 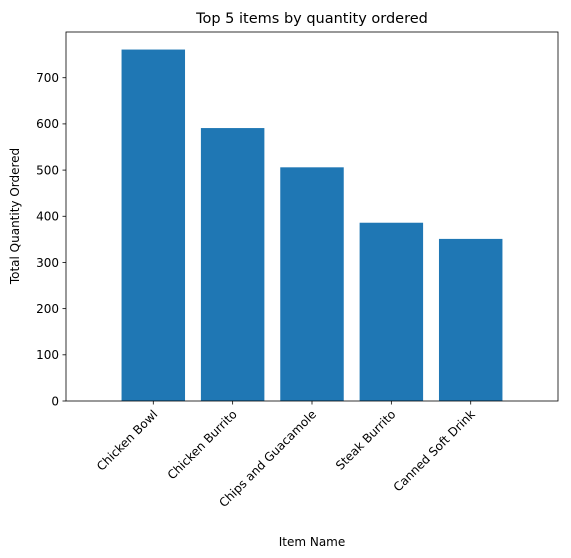 What do you see at coordinates (153, 225) in the screenshot?
I see `bar-chicken-bowl` at bounding box center [153, 225].